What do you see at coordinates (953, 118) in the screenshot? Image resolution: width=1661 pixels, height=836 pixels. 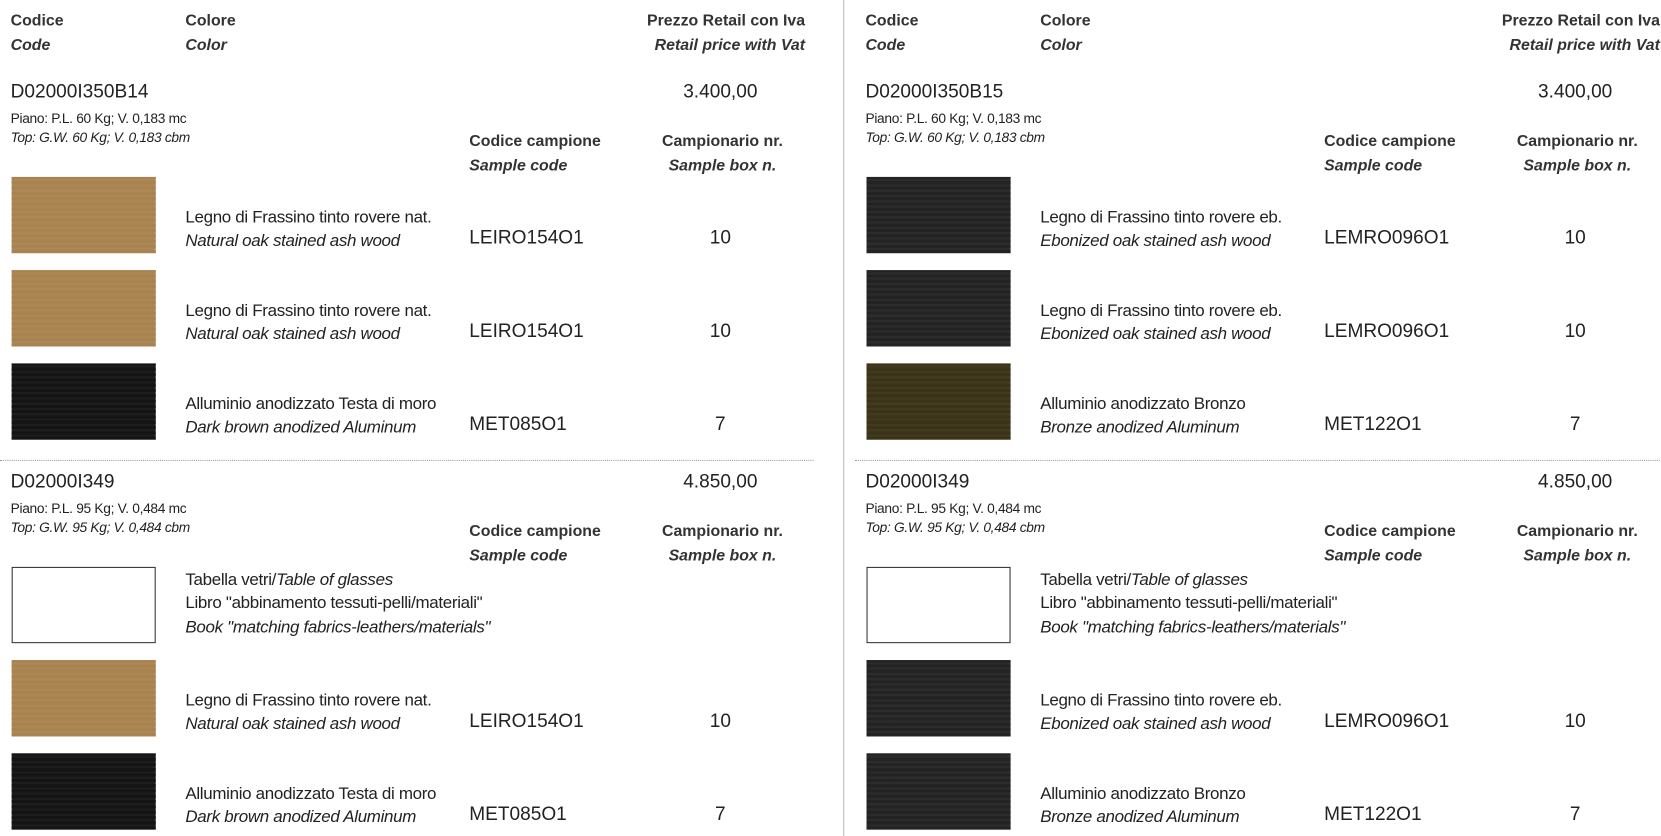 I see `product-spec: Piano: P.L. 60 Kg; V. 0,183 mc` at bounding box center [953, 118].